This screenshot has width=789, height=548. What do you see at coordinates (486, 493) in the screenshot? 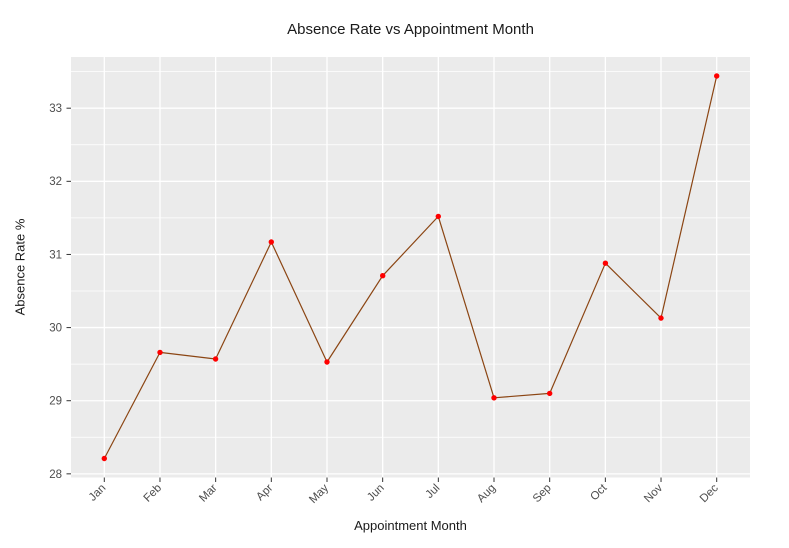
I see `x-tick-label: Aug` at bounding box center [486, 493].